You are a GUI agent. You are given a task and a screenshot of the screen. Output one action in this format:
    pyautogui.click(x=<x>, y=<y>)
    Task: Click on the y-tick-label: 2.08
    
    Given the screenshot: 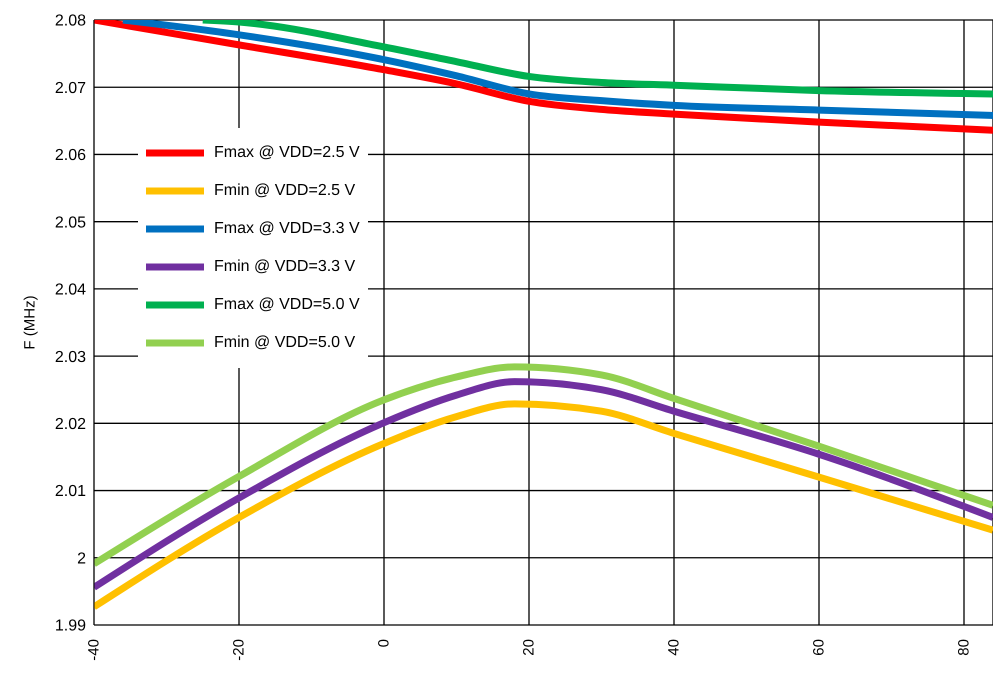 What is the action you would take?
    pyautogui.click(x=70, y=21)
    